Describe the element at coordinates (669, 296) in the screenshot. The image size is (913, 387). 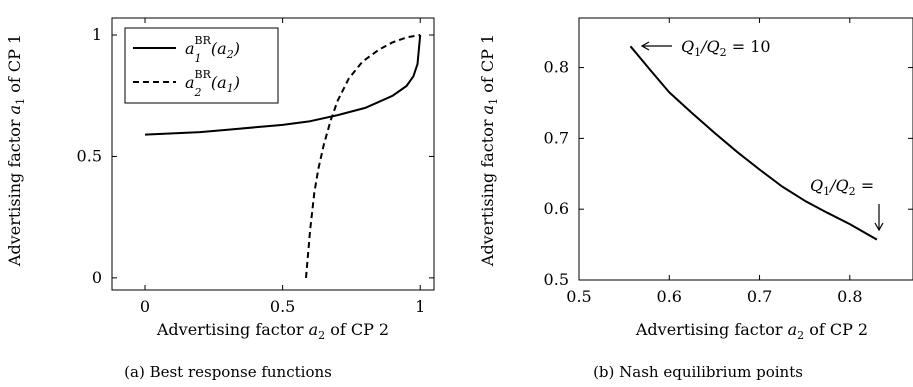
I see `x-tick-label: 0.6` at that location.